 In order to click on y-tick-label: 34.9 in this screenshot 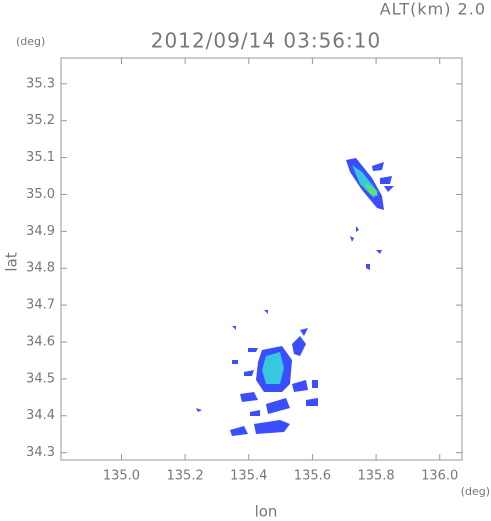, I will do `click(40, 231)`.